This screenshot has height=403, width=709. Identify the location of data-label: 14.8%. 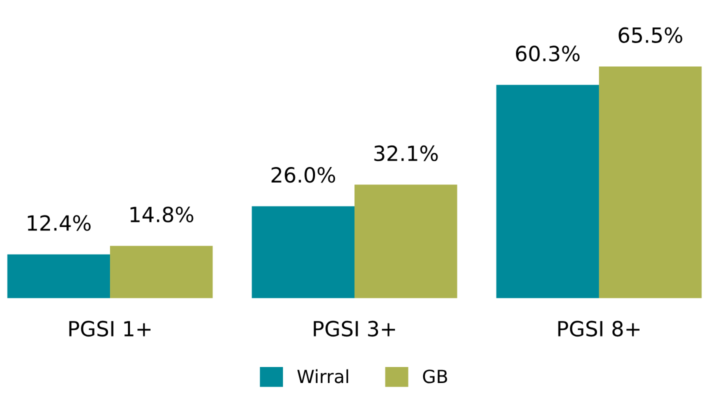
(162, 214).